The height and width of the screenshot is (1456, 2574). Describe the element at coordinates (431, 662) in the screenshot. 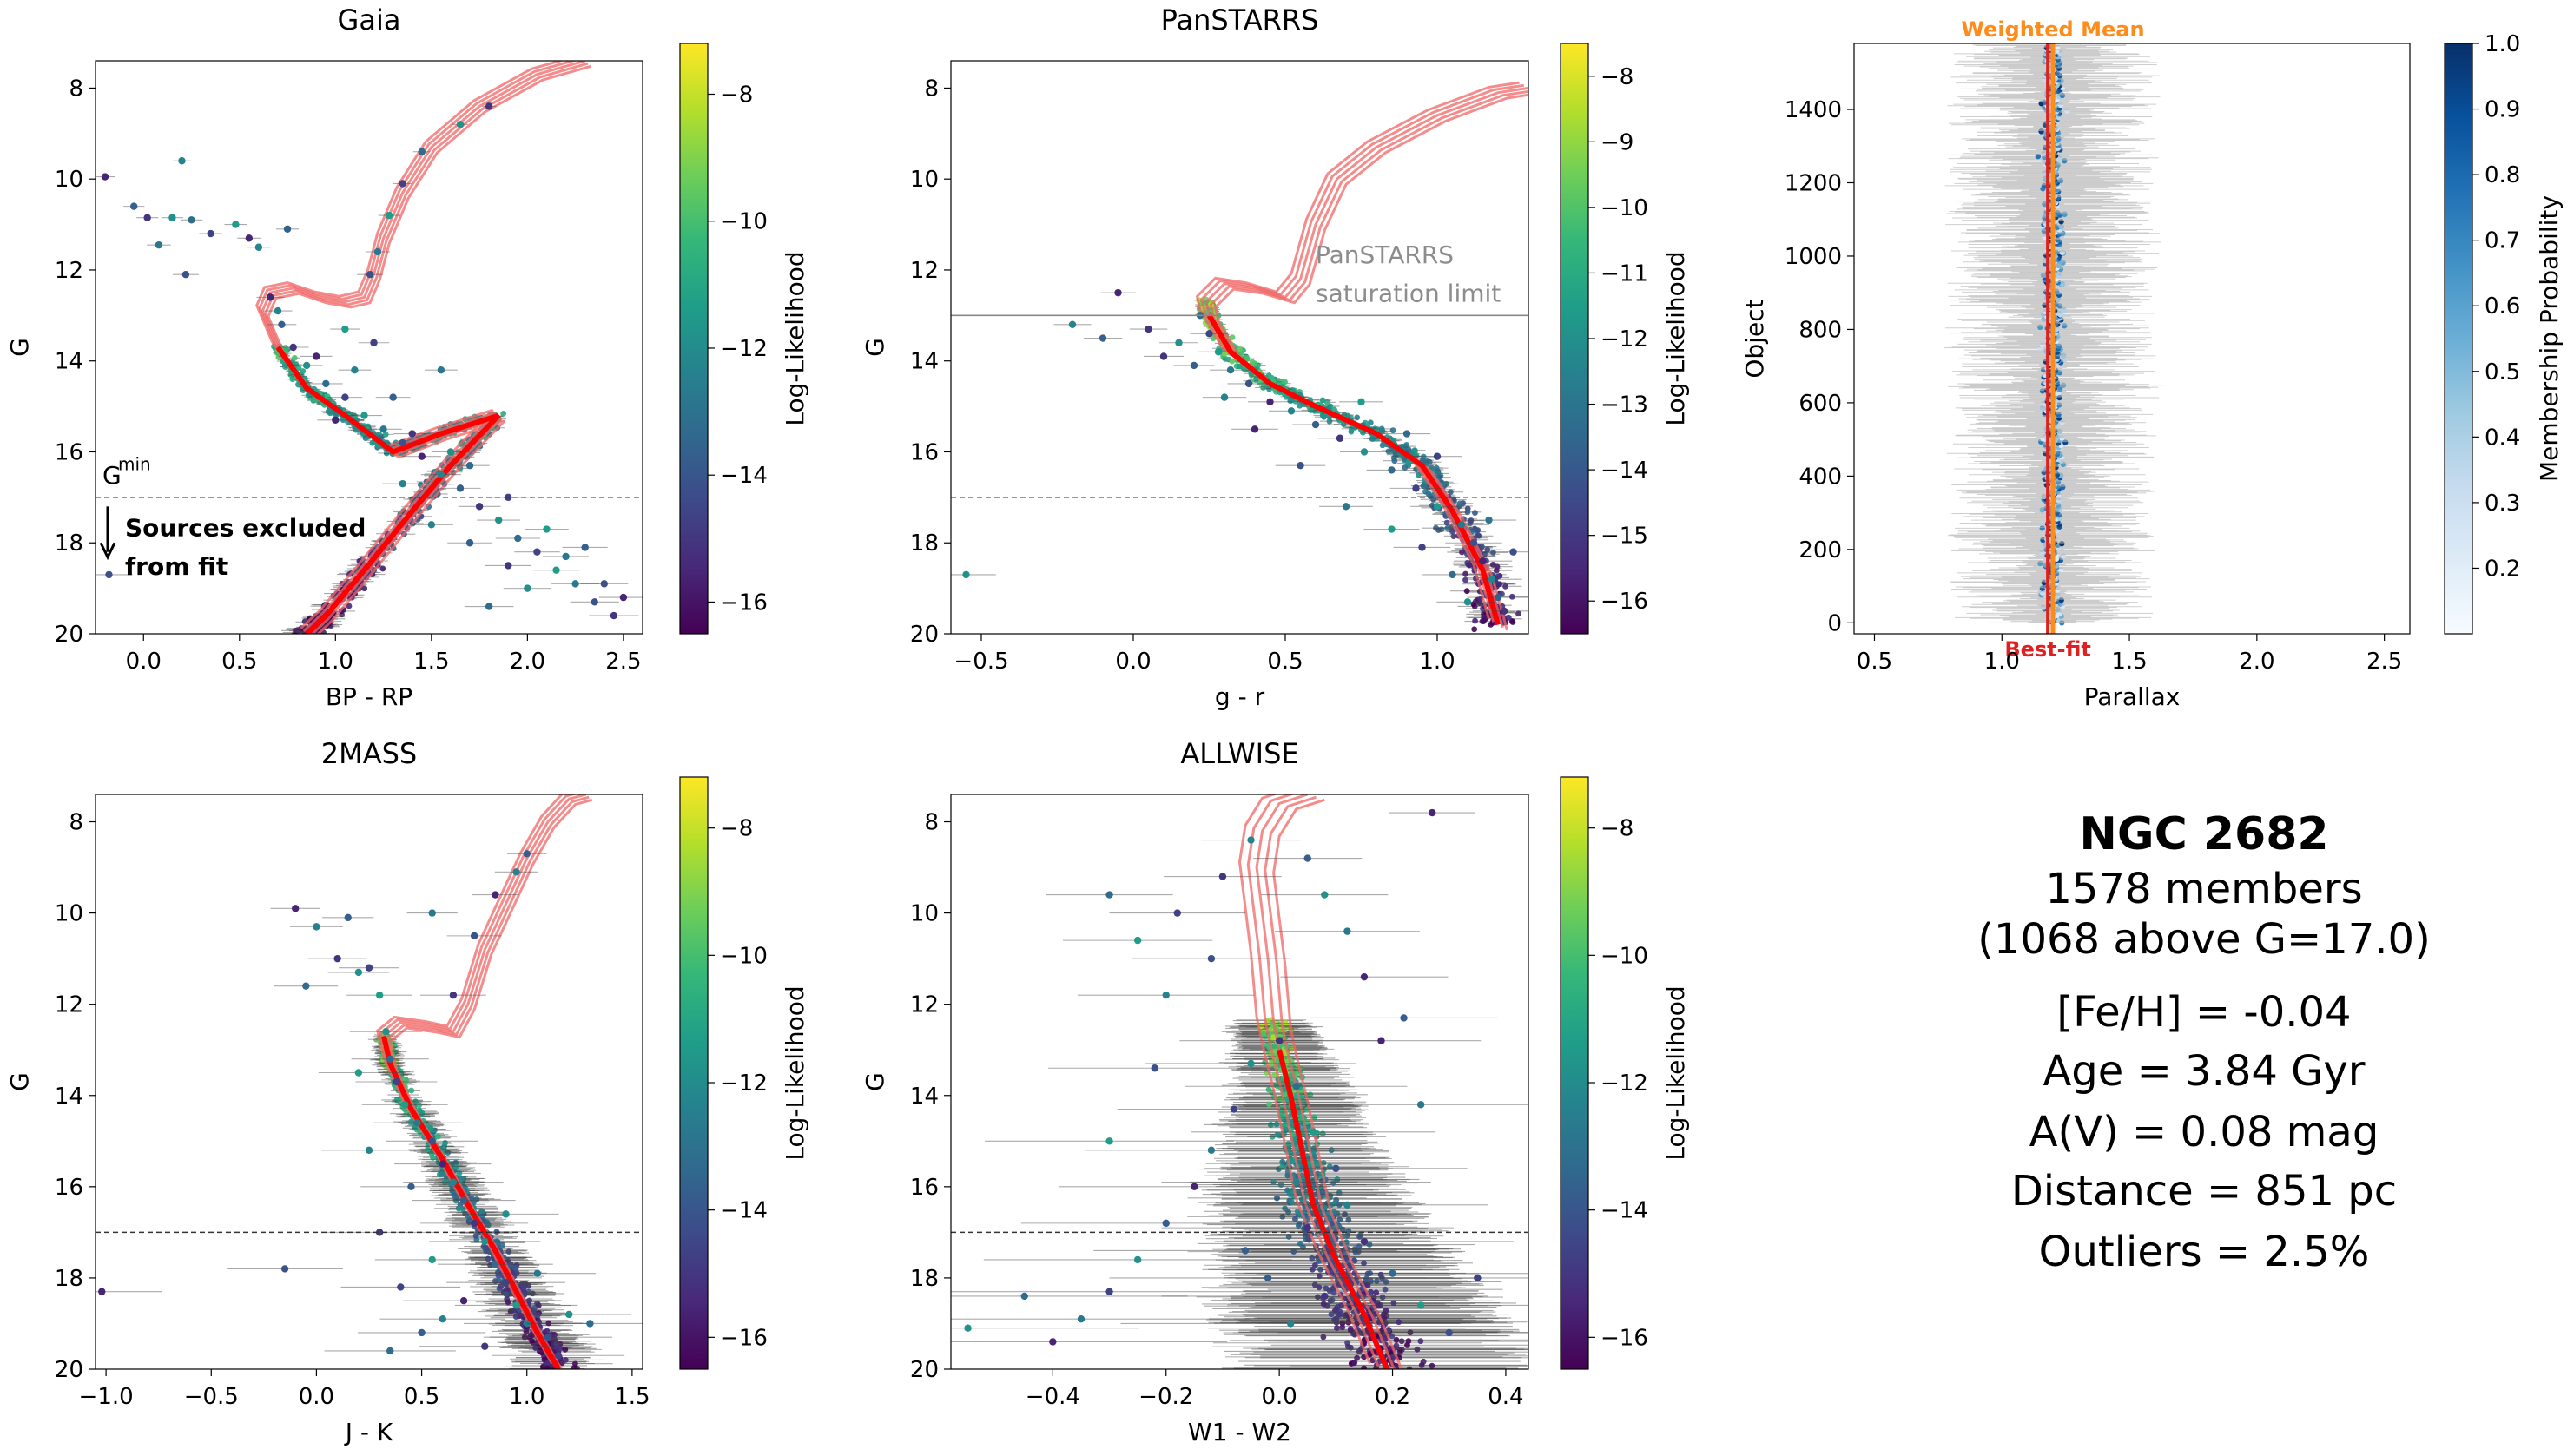

I see `0|gaia-xtick-label: 1.5` at that location.